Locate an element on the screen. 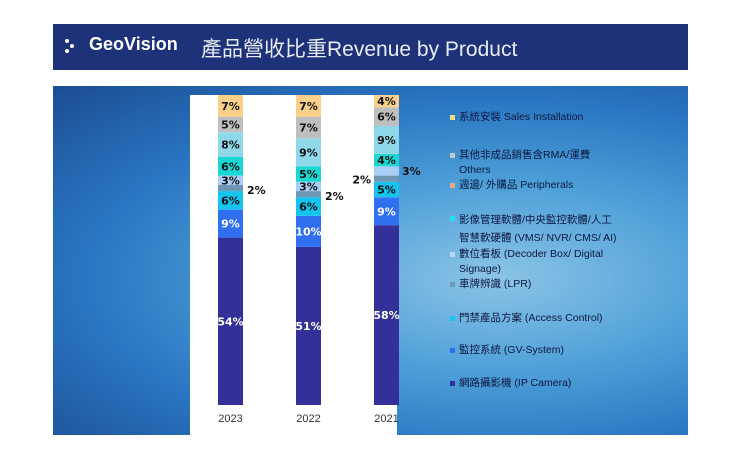 The image size is (740, 449). legend-label: 系統安裝 Sales Installation is located at coordinates (521, 117).